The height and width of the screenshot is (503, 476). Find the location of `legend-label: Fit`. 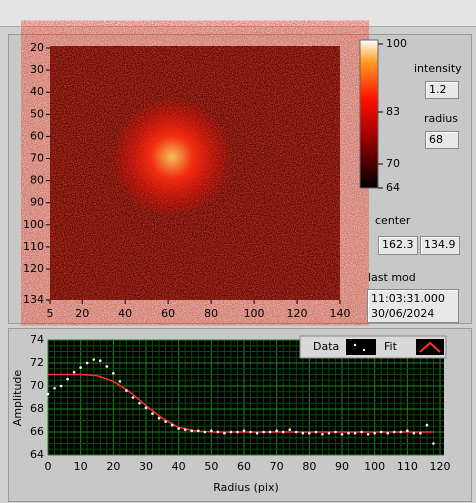

legend-label: Fit is located at coordinates (391, 346).